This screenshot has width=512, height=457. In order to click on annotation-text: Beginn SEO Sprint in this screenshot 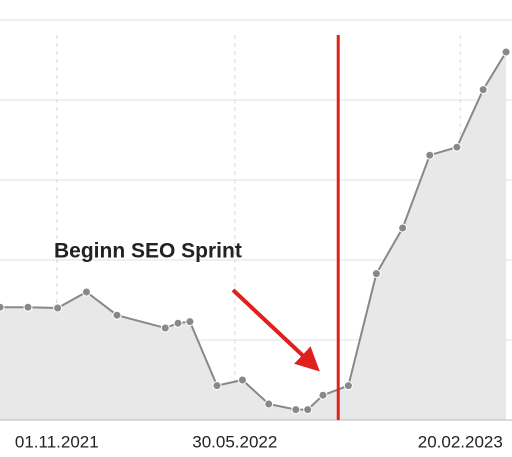, I will do `click(148, 251)`.